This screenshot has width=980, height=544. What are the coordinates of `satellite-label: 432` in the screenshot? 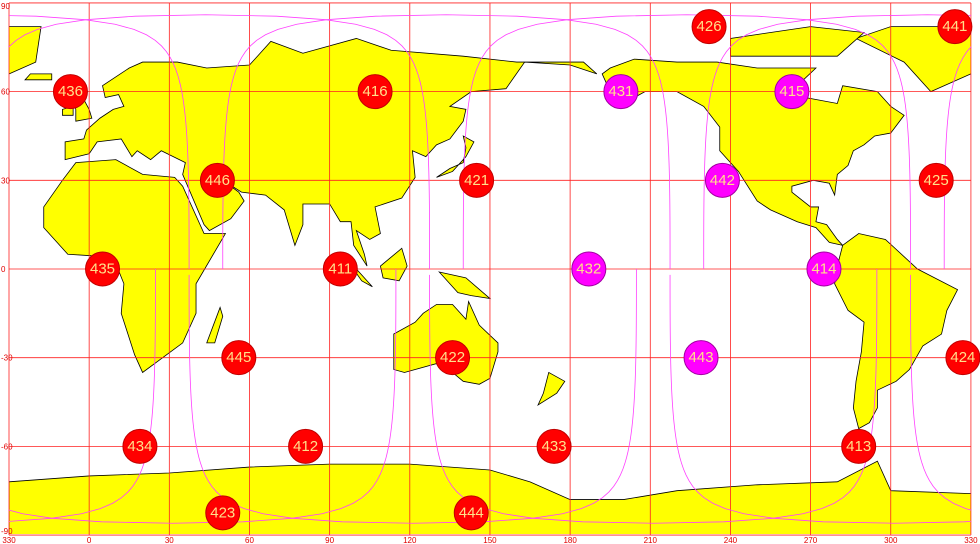 It's located at (588, 269).